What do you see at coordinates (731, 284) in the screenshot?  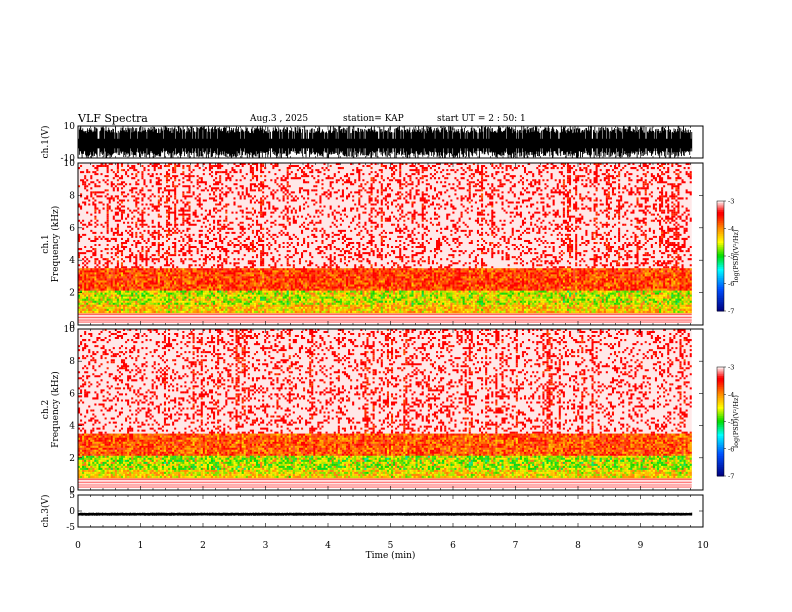 I see `ch1-spectrogram-colorbar-tick-label: -6` at bounding box center [731, 284].